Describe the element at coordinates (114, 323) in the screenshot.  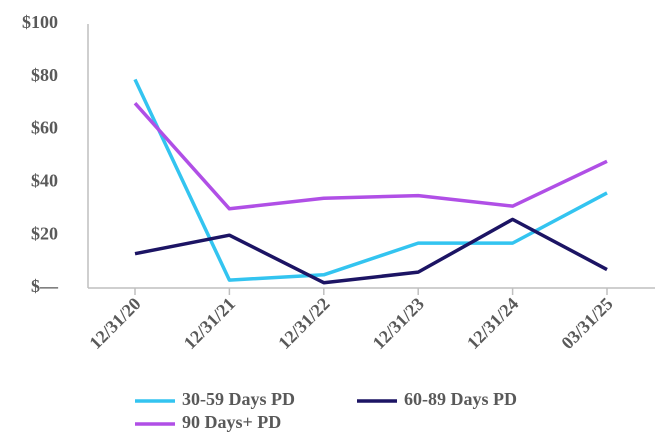
I see `x-tick-label: 12/31/20` at that location.